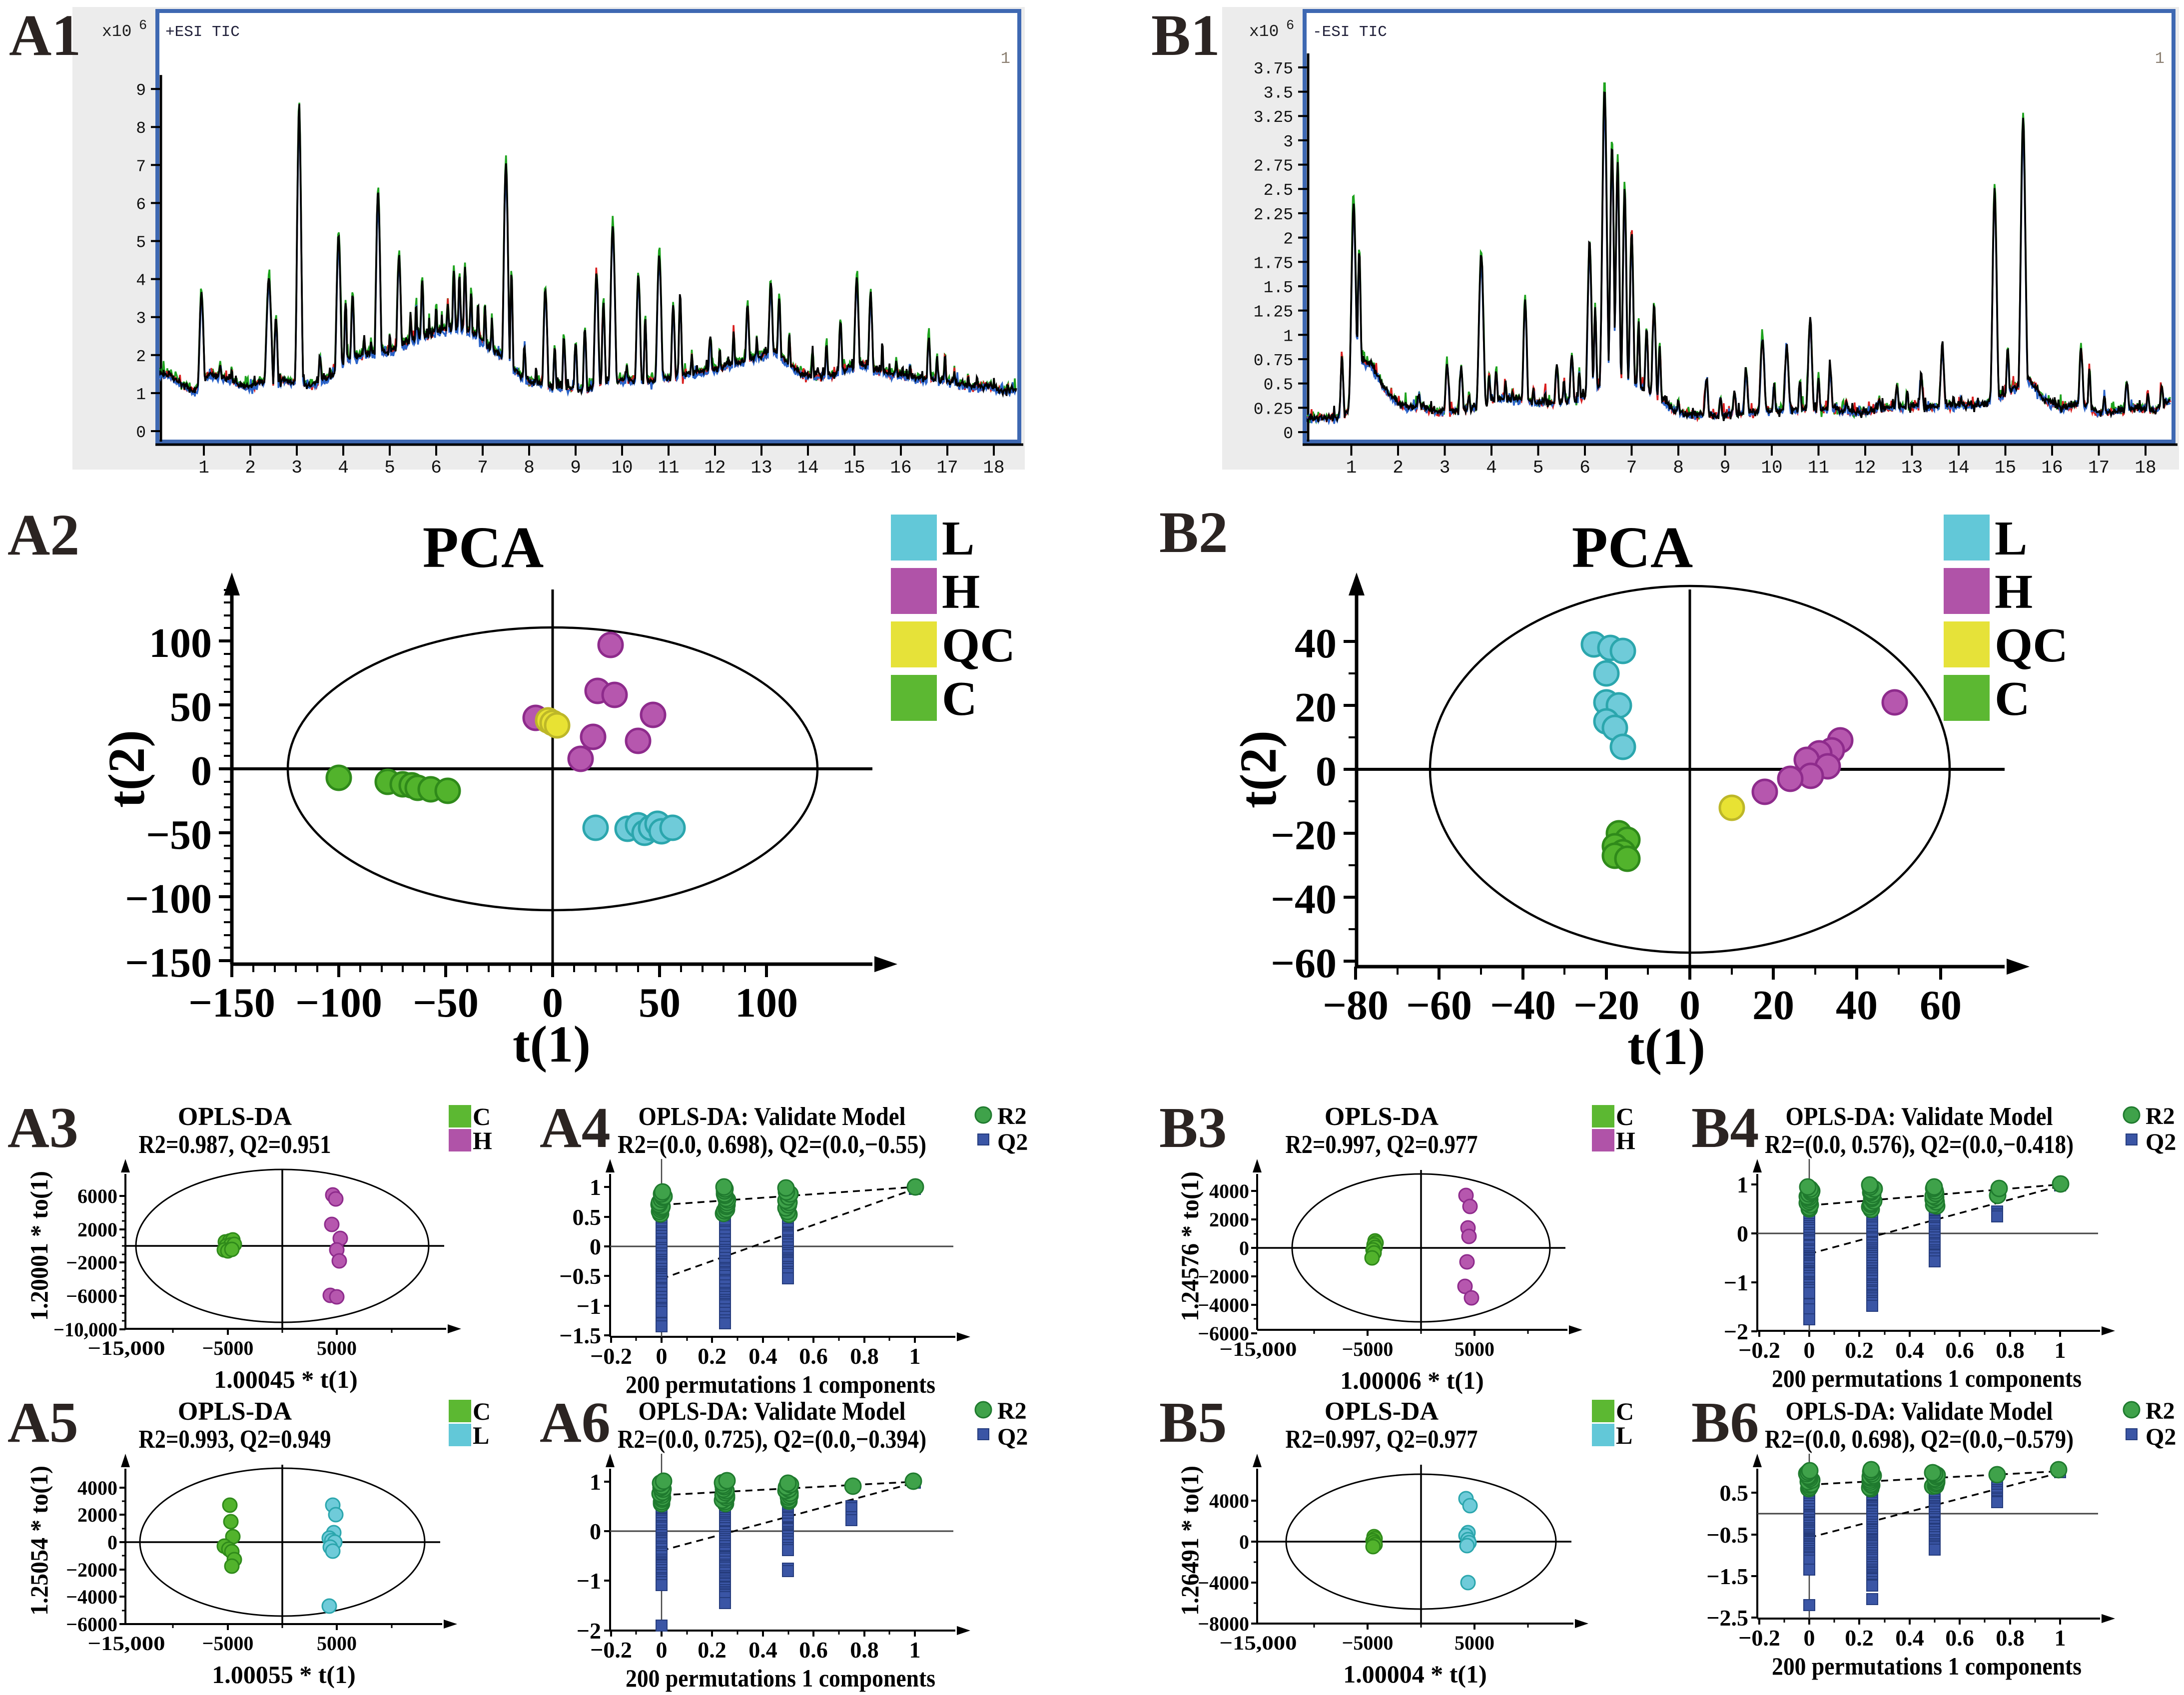 This screenshot has width=2184, height=1695. I want to click on svg-text: 0.8, so click(2010, 1638).